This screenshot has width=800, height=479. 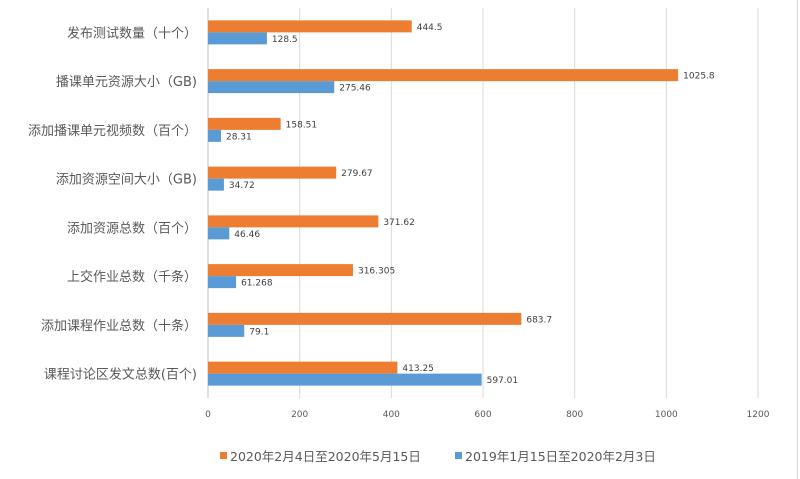 I want to click on category-label: 上交作业总数（千条）, so click(x=132, y=277).